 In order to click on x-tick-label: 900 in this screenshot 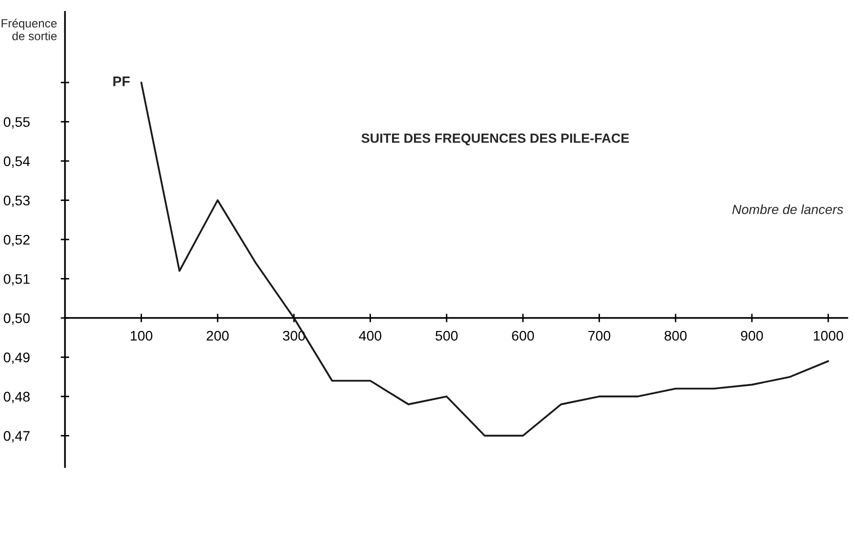, I will do `click(751, 335)`.